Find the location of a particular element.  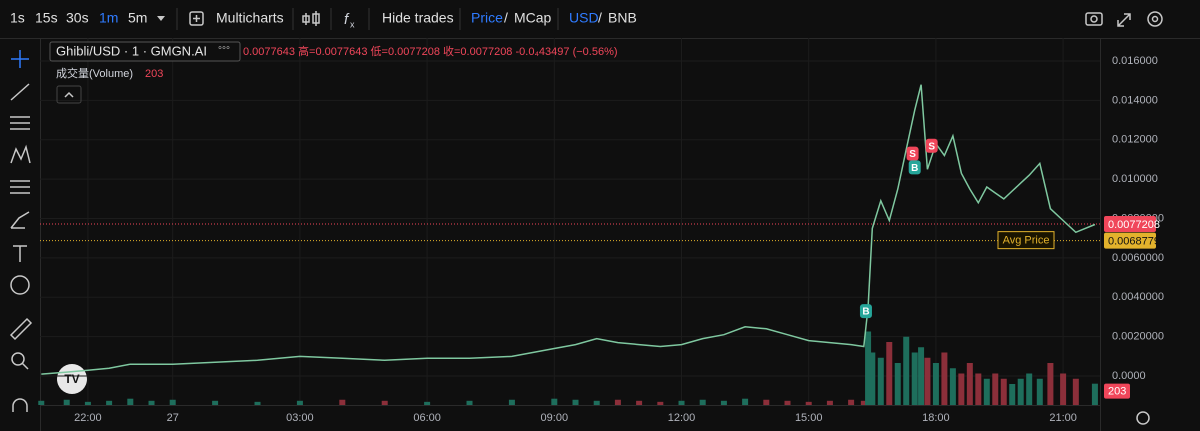

x-tick-label: 12:00 is located at coordinates (682, 418).